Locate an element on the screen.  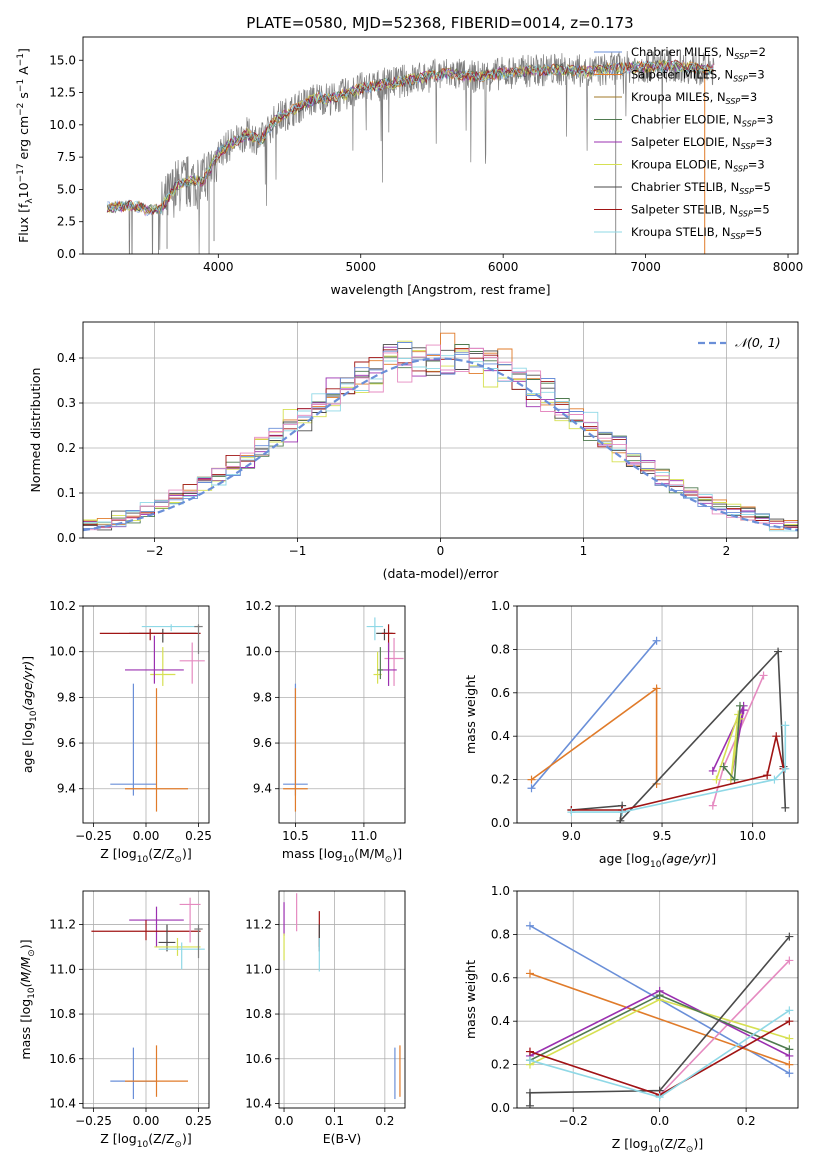
residuals-xtick-label: −1 is located at coordinates (298, 551).